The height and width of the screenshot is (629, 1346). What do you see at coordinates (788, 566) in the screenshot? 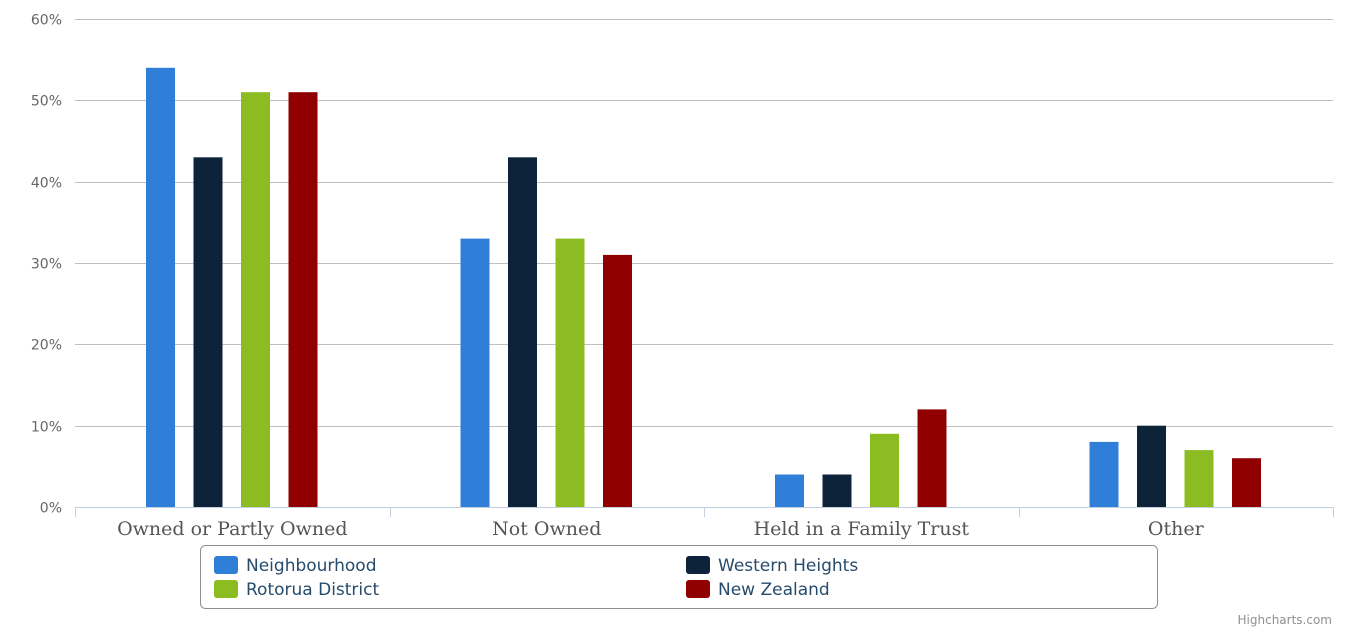
I see `legend-label: Western Heights` at bounding box center [788, 566].